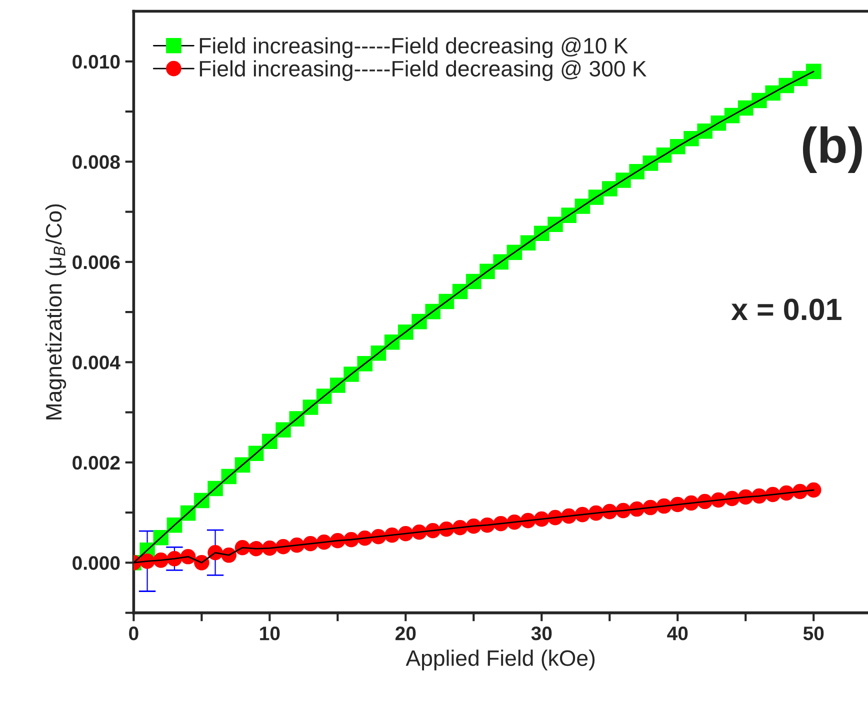 The height and width of the screenshot is (706, 868). I want to click on y-tick-label: 0.010, so click(96, 61).